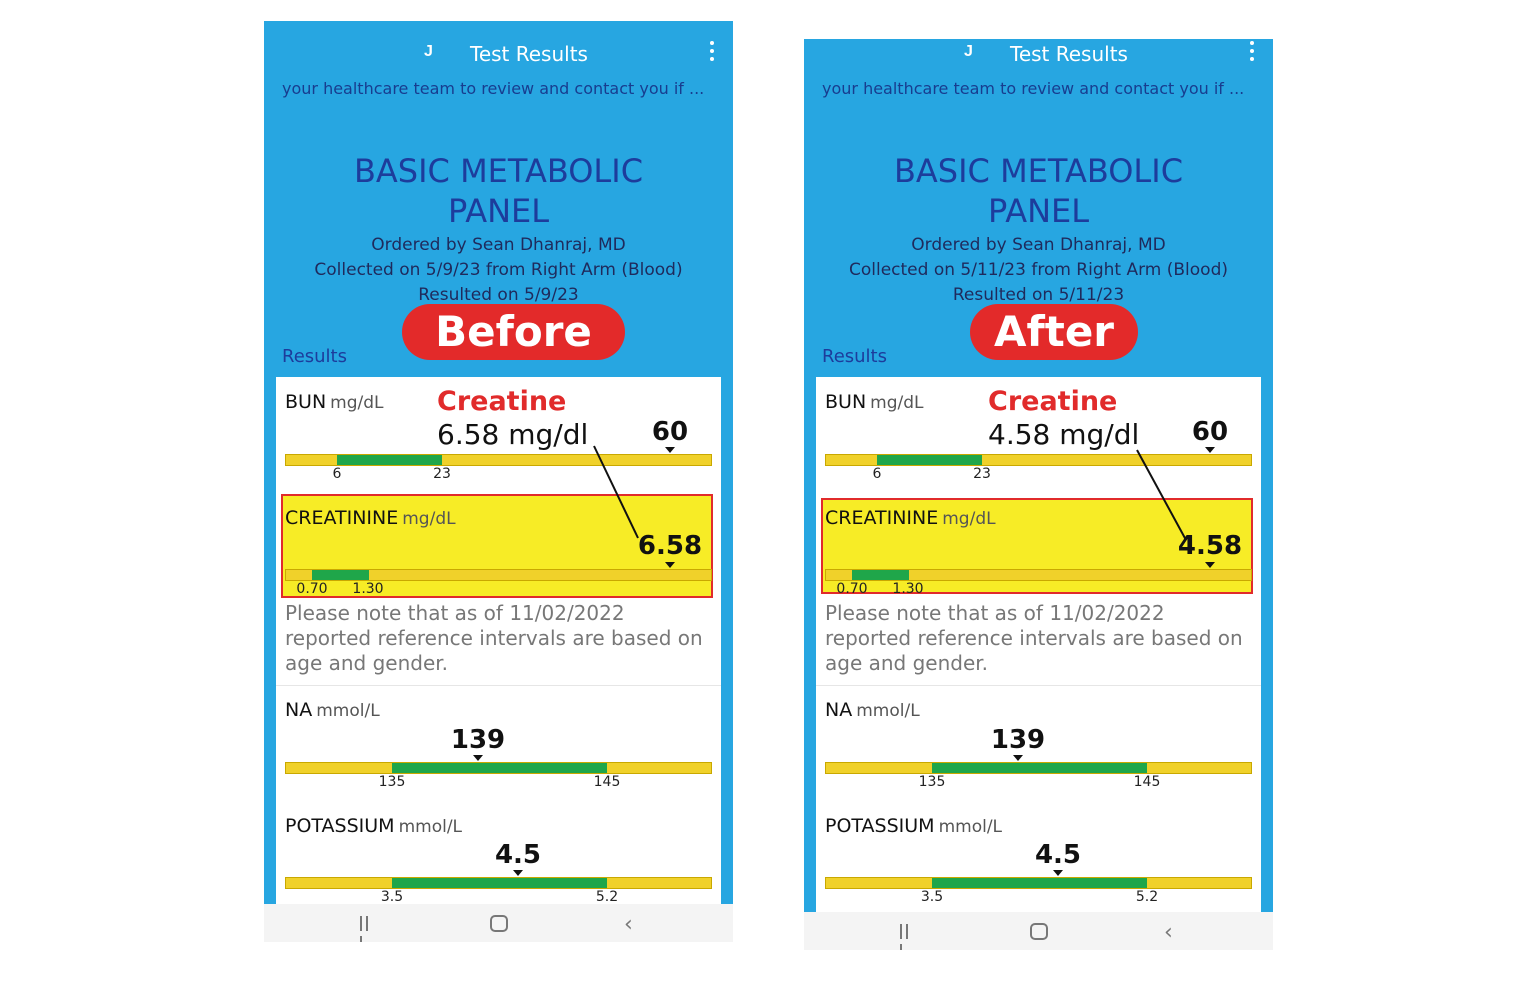 Image resolution: width=1536 pixels, height=982 pixels. What do you see at coordinates (1064, 434) in the screenshot?
I see `after-annotation-value: 4.58 mg/dl` at bounding box center [1064, 434].